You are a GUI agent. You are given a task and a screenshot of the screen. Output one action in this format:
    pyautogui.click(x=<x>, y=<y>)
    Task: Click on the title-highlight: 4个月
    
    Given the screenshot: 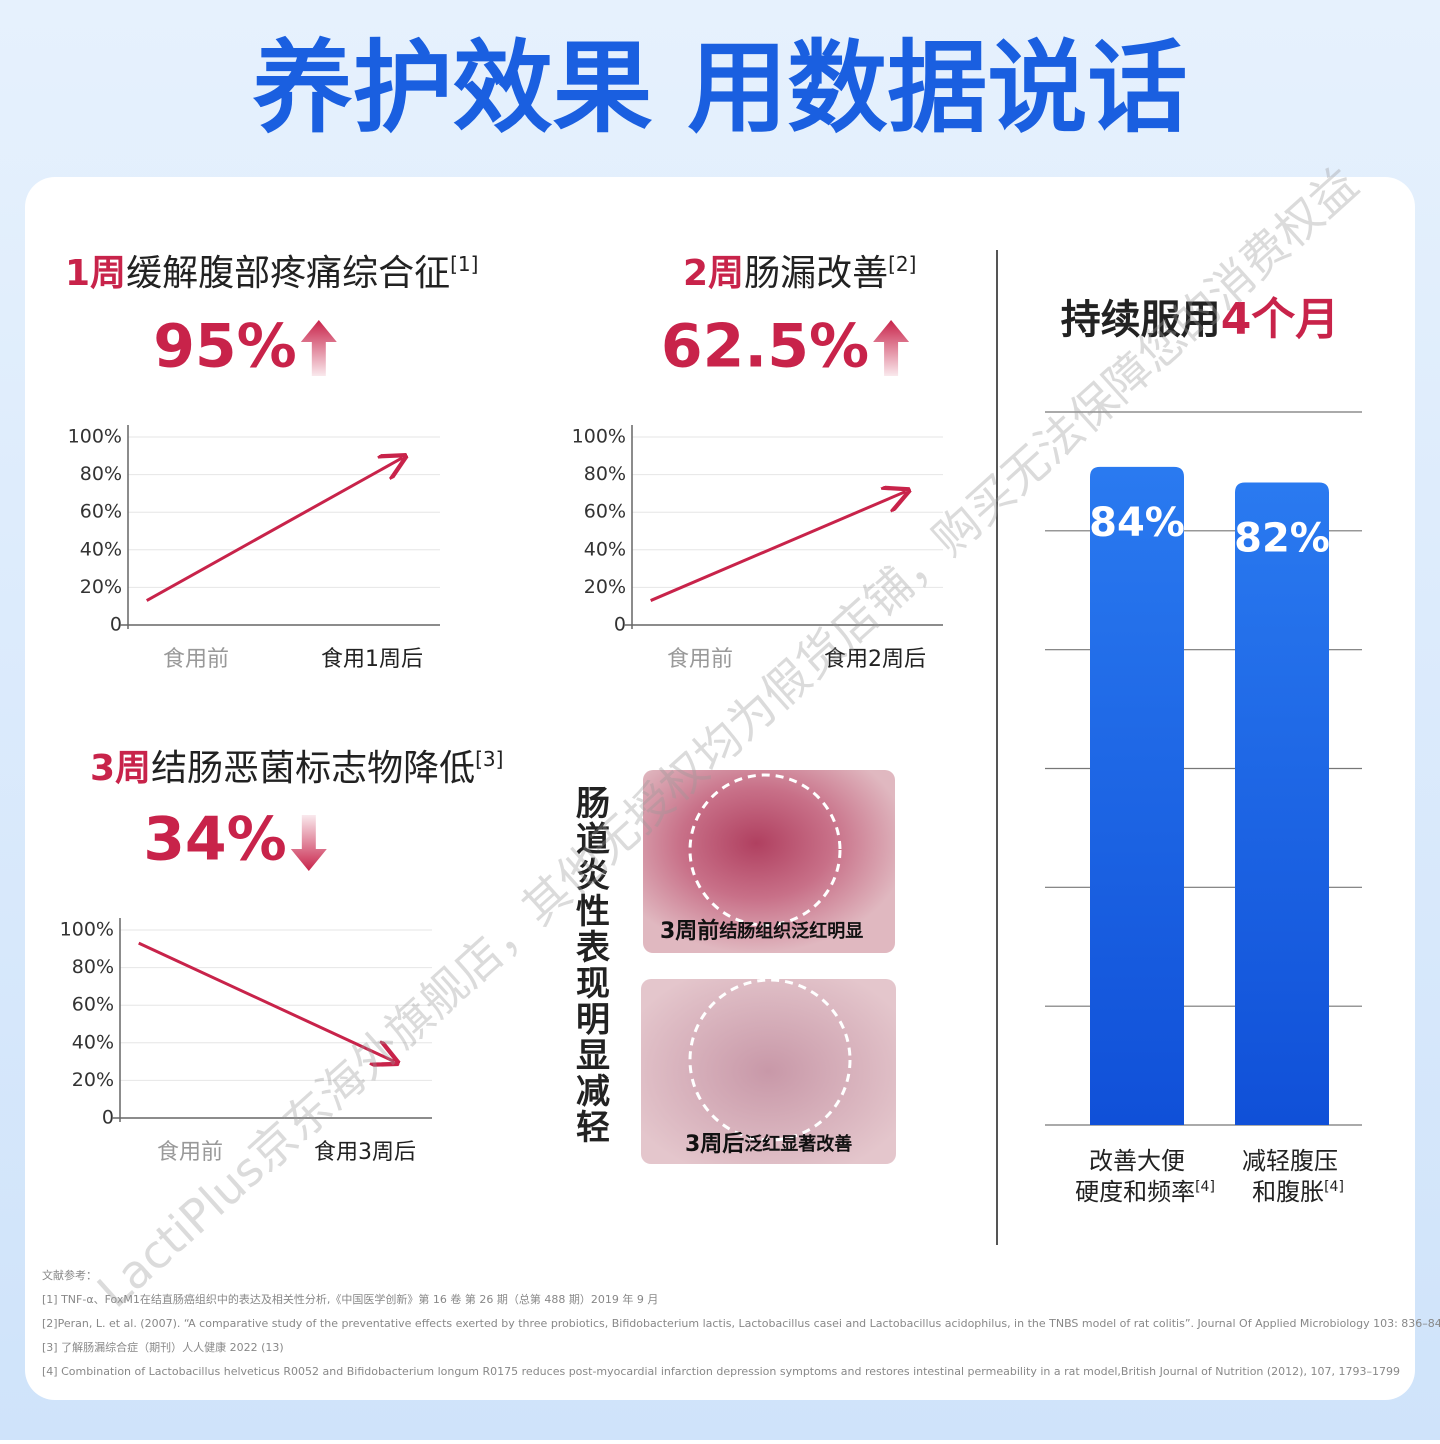 What is the action you would take?
    pyautogui.click(x=1280, y=319)
    